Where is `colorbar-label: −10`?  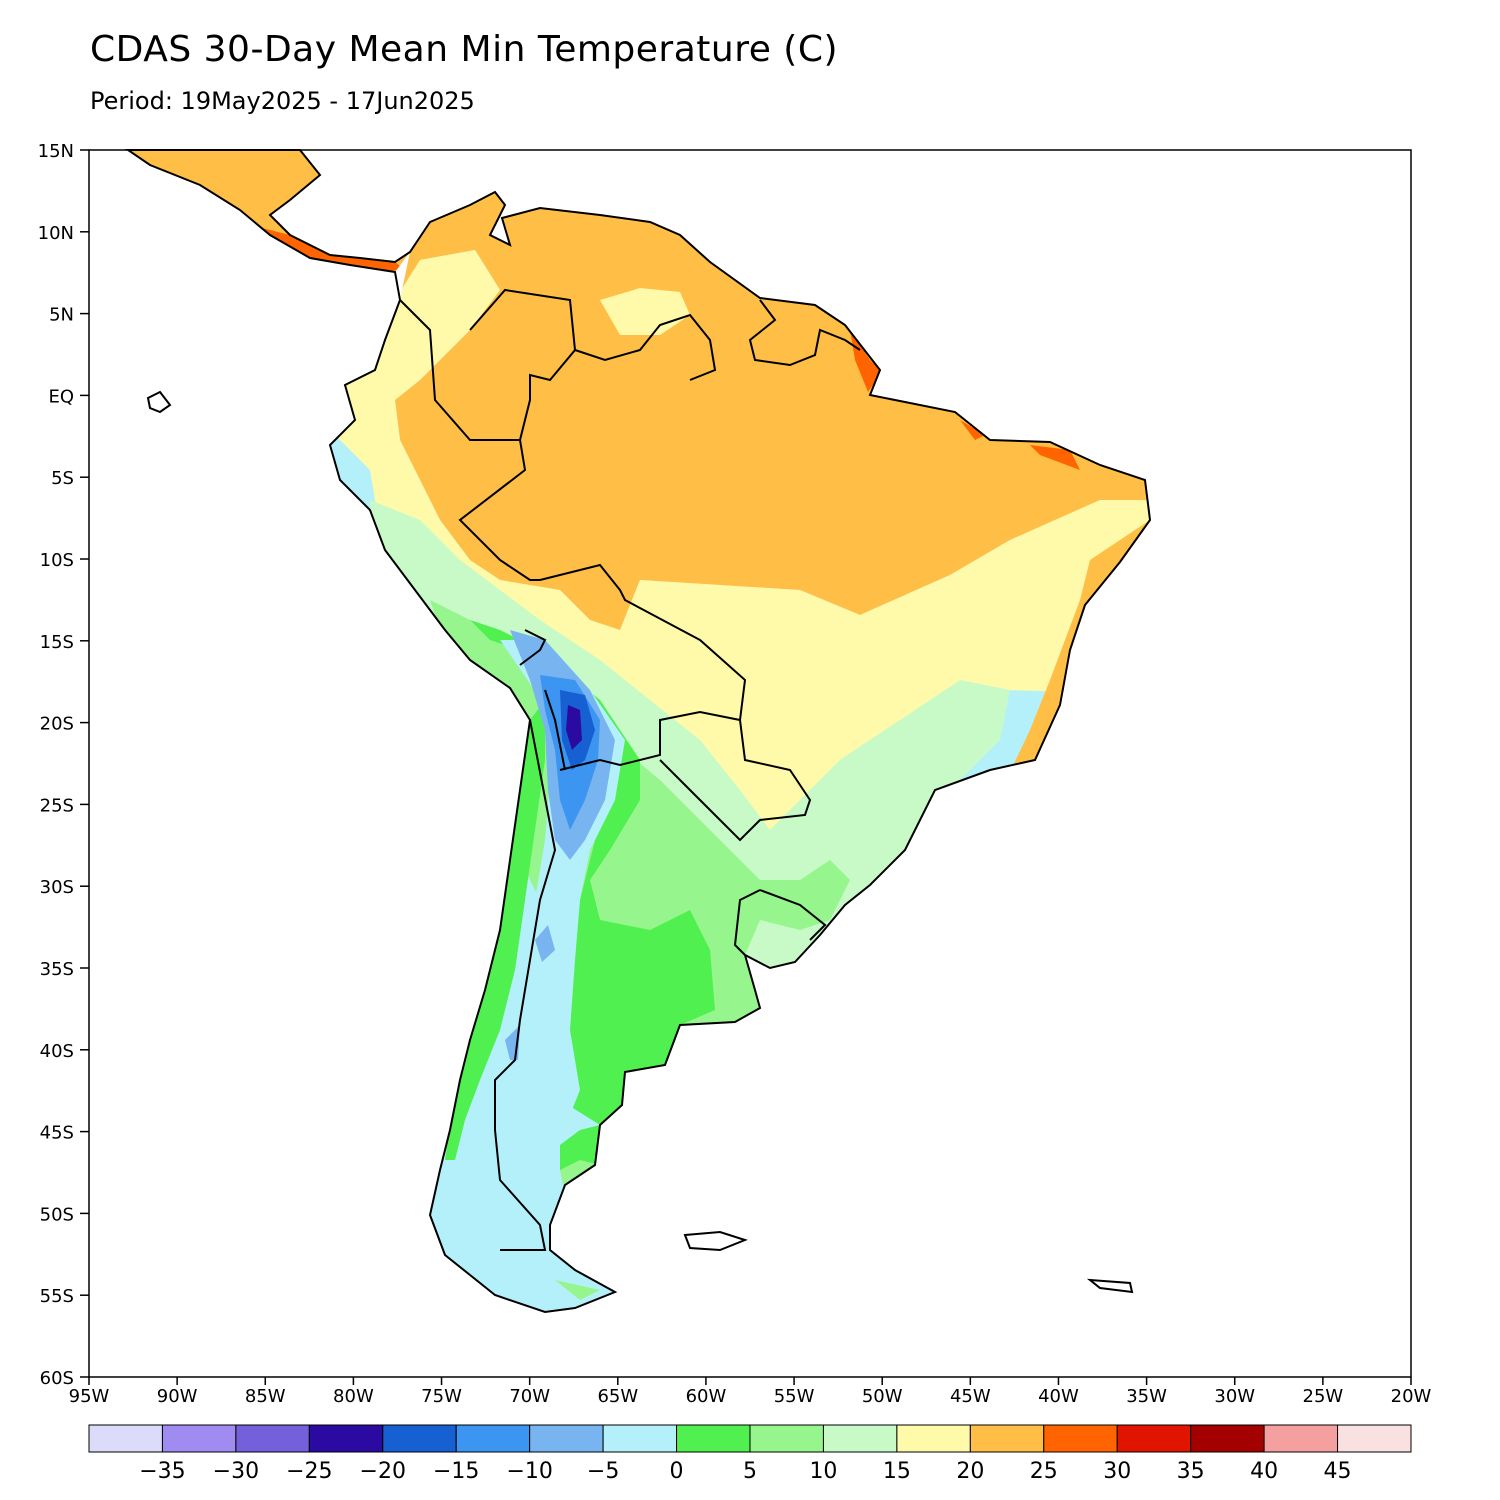
colorbar-label: −10 is located at coordinates (529, 1471).